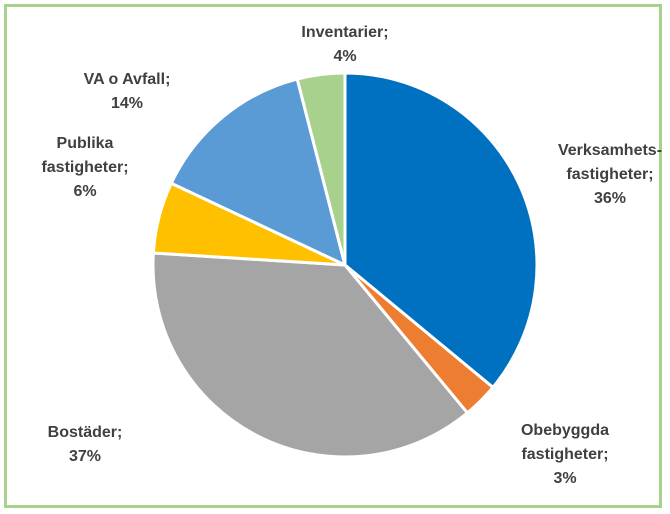 The width and height of the screenshot is (670, 514). I want to click on label-text: Obebyggda fastigheter, so click(564, 442).